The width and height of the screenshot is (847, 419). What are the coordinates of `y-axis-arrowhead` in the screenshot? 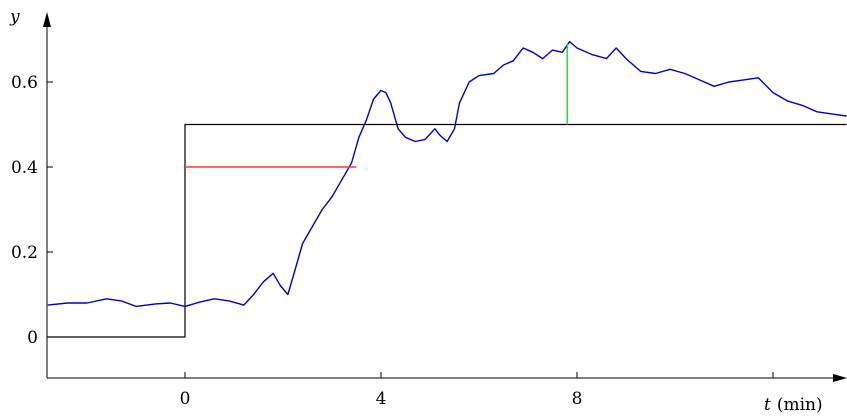 It's located at (47, 19).